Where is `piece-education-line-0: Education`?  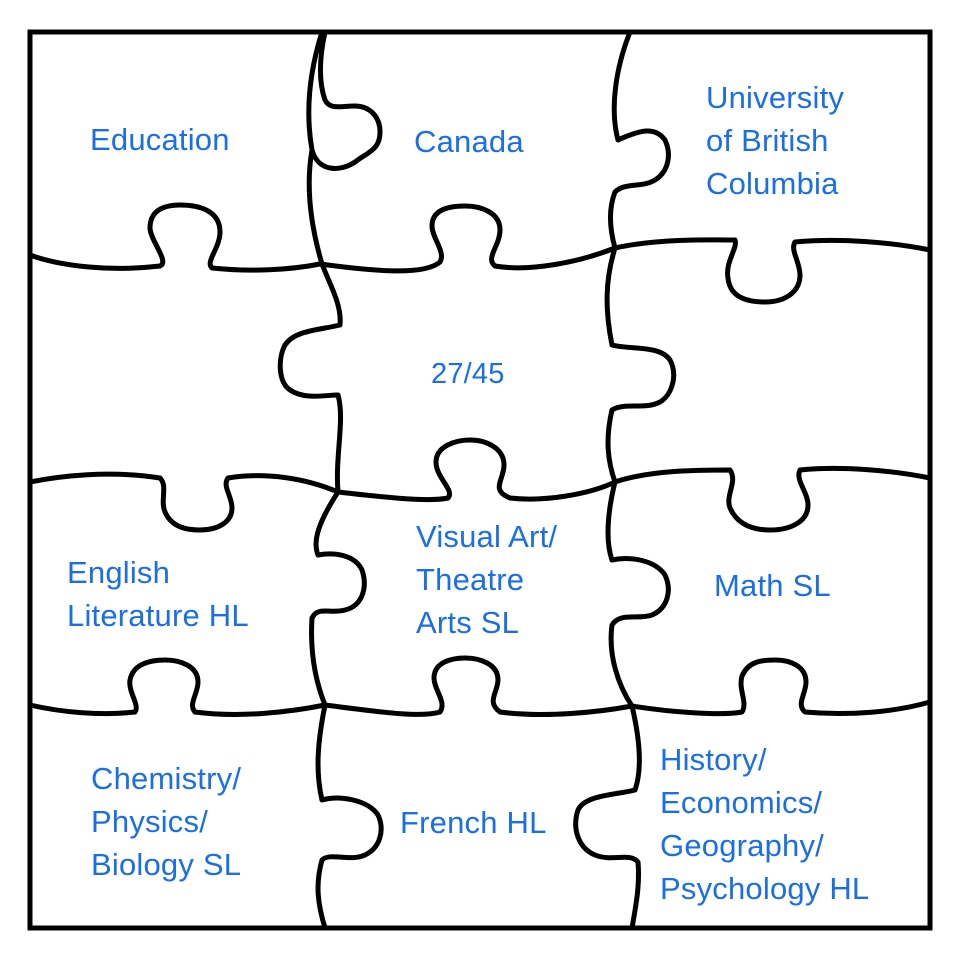 piece-education-line-0: Education is located at coordinates (160, 139).